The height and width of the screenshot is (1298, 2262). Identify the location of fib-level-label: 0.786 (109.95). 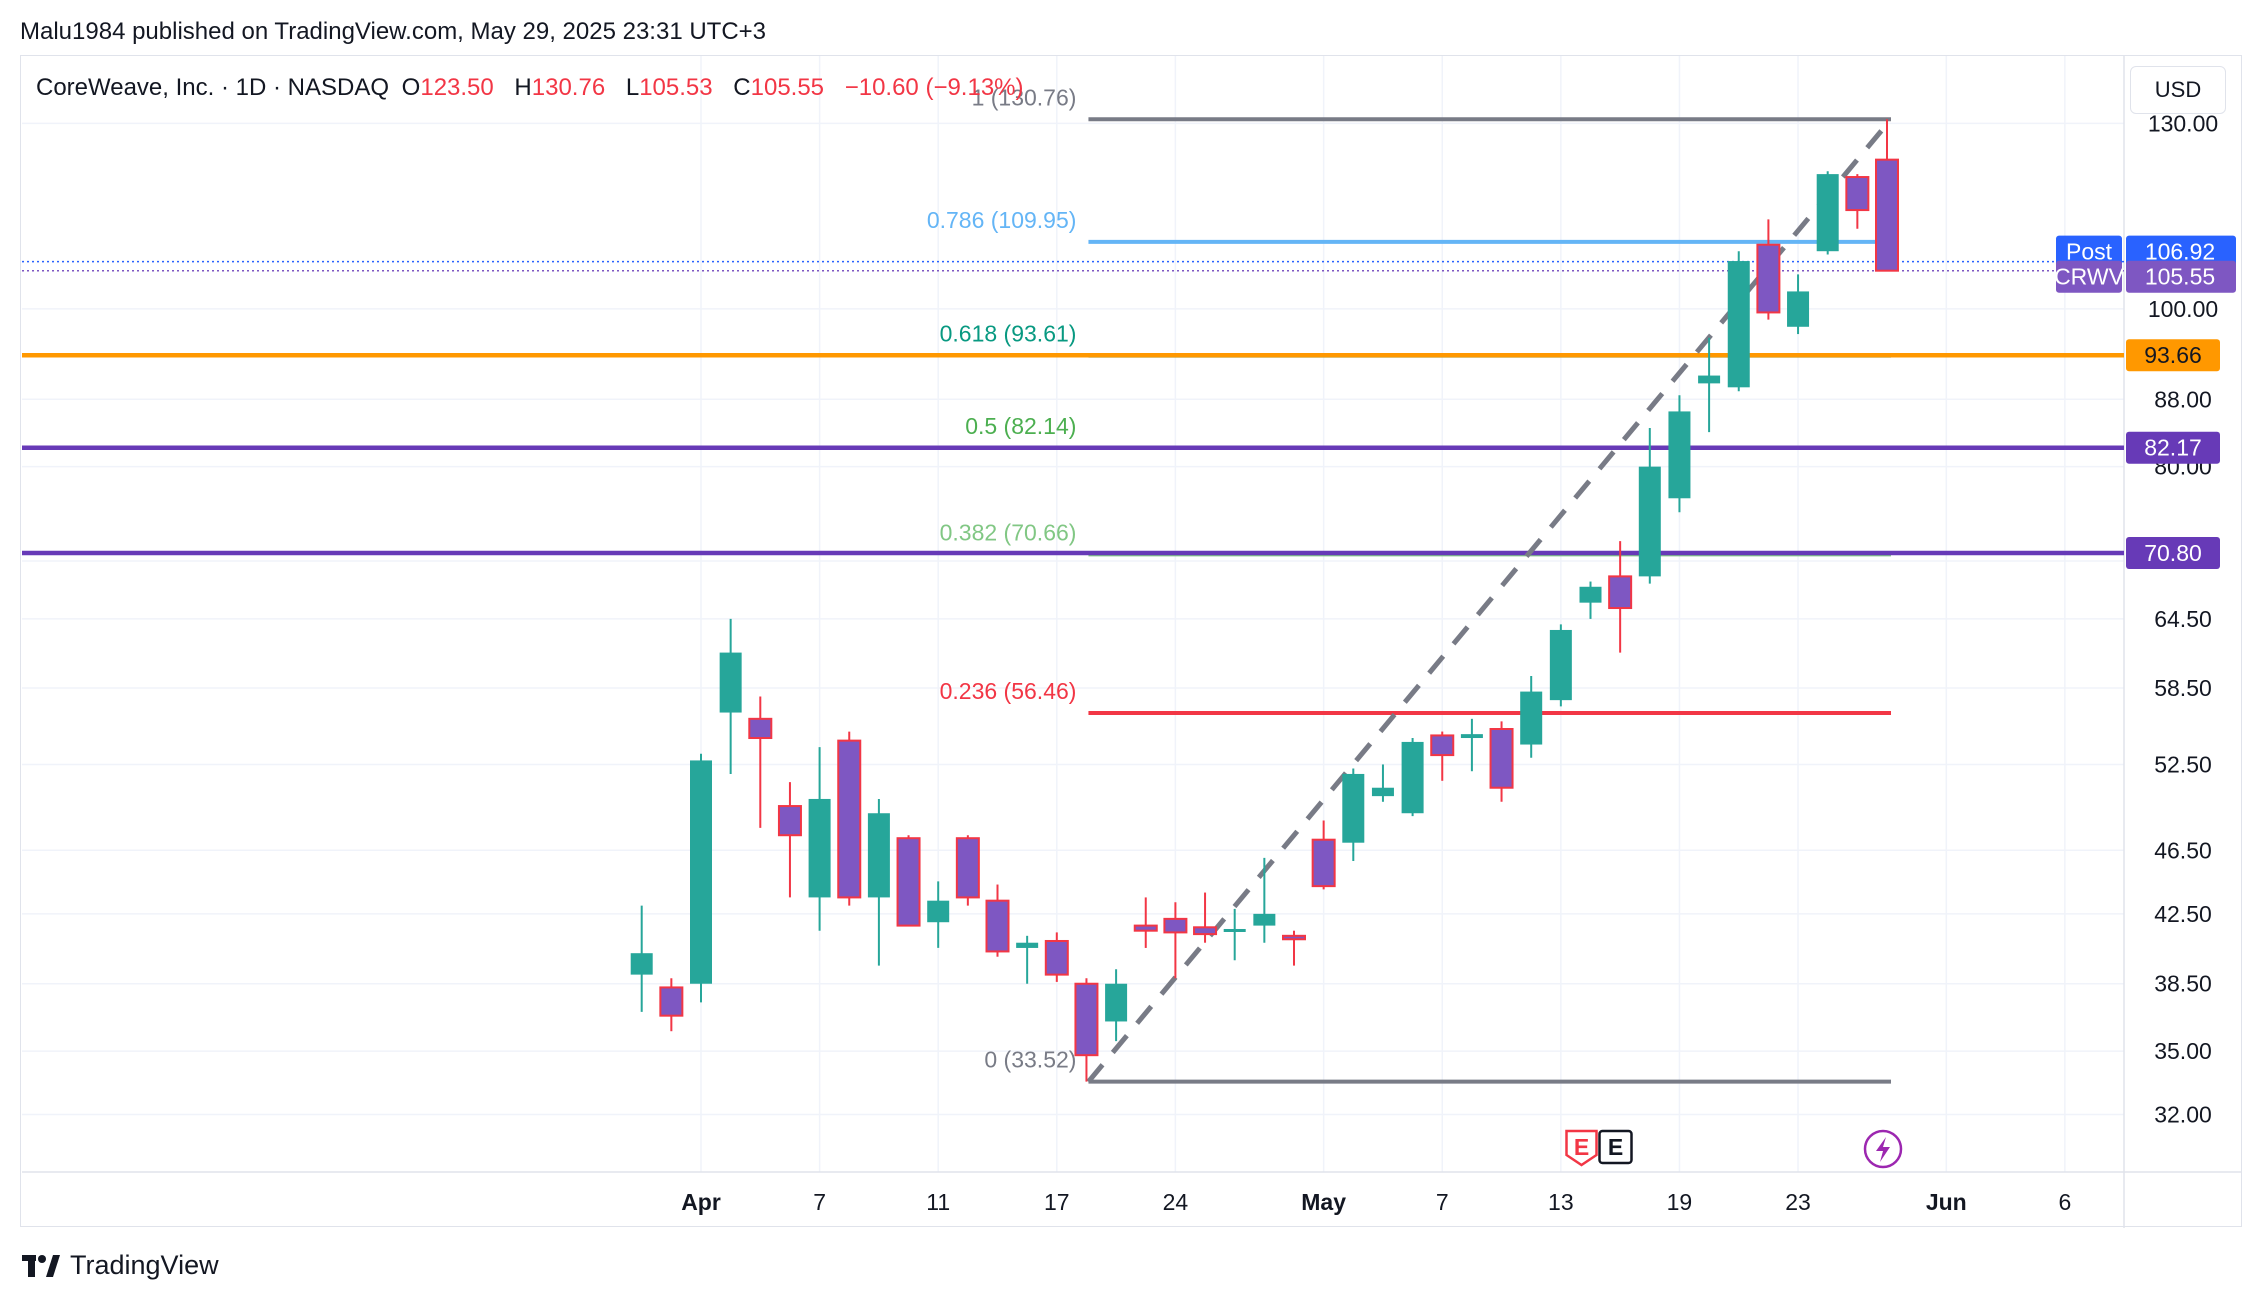
(1002, 220).